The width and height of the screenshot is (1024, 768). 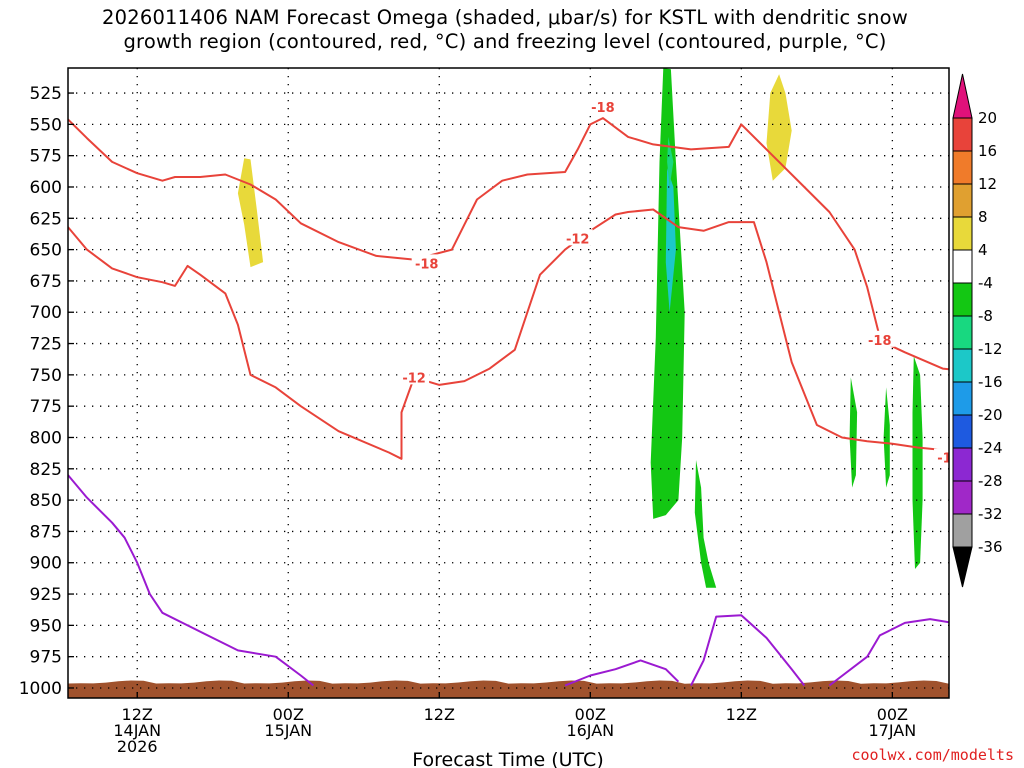 What do you see at coordinates (46, 157) in the screenshot?
I see `y-tick-label-575: 575` at bounding box center [46, 157].